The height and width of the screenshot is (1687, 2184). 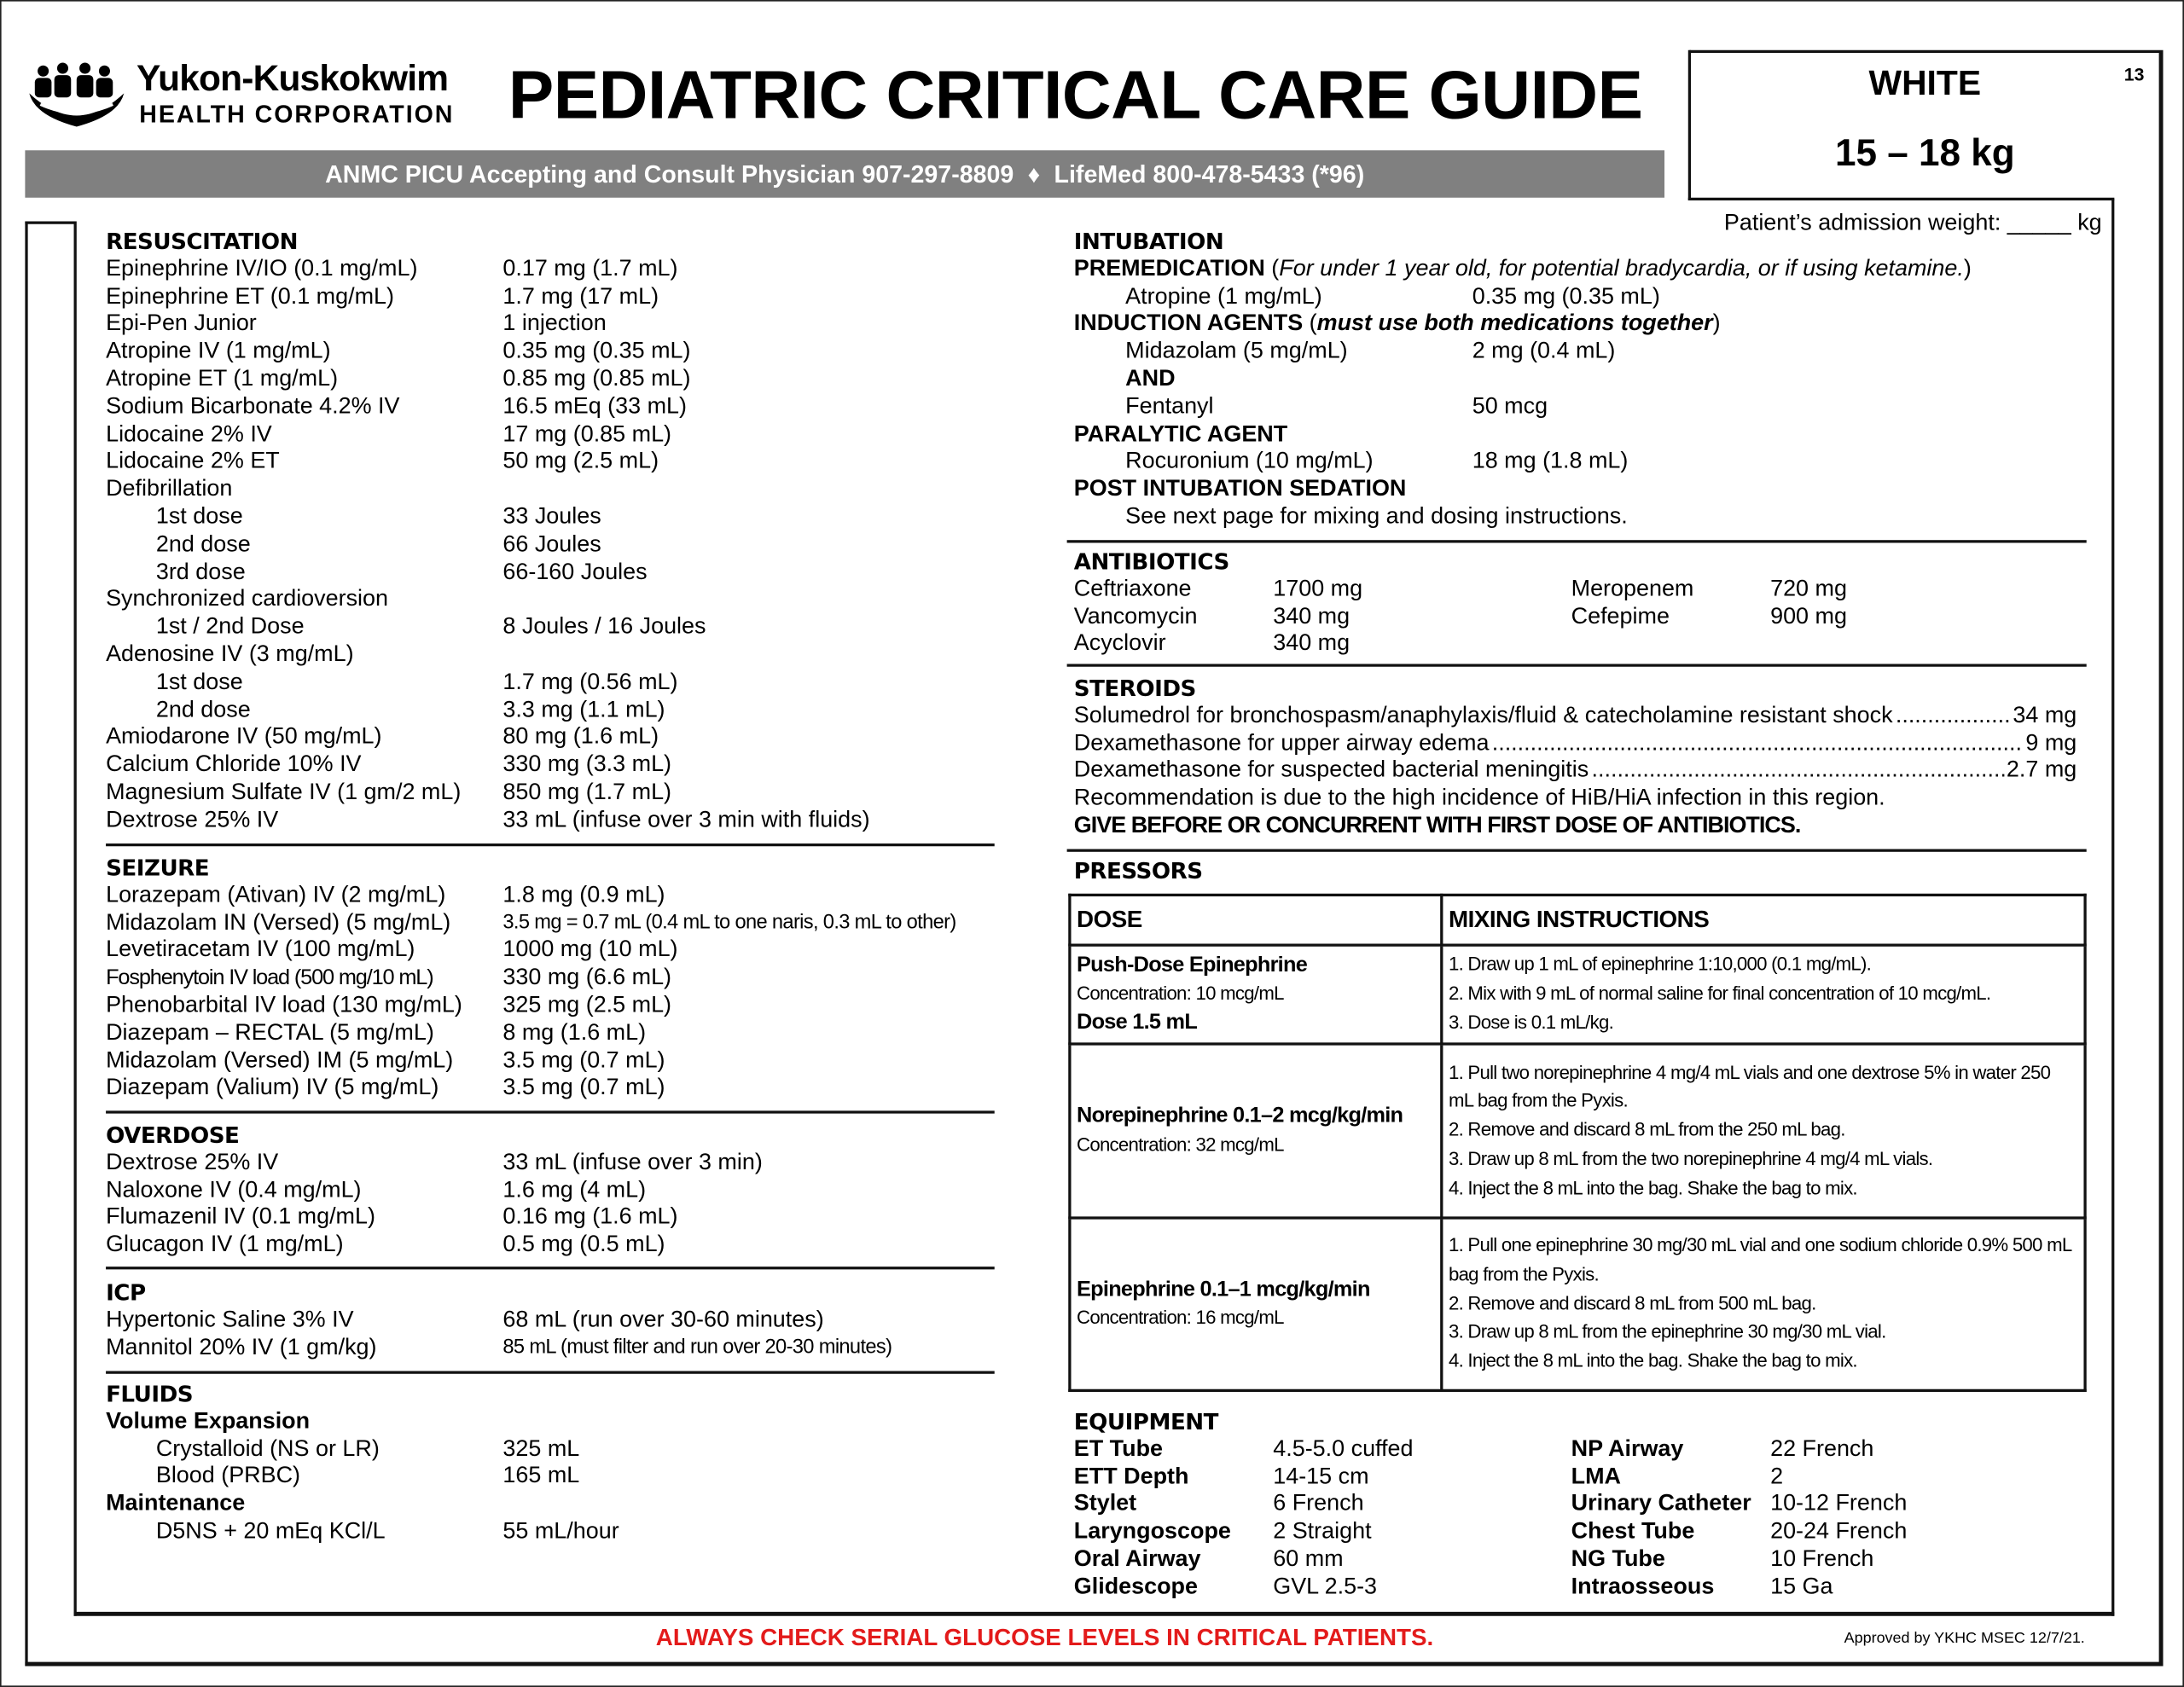 I want to click on premedication-label: PREMEDICATION, so click(x=1169, y=268).